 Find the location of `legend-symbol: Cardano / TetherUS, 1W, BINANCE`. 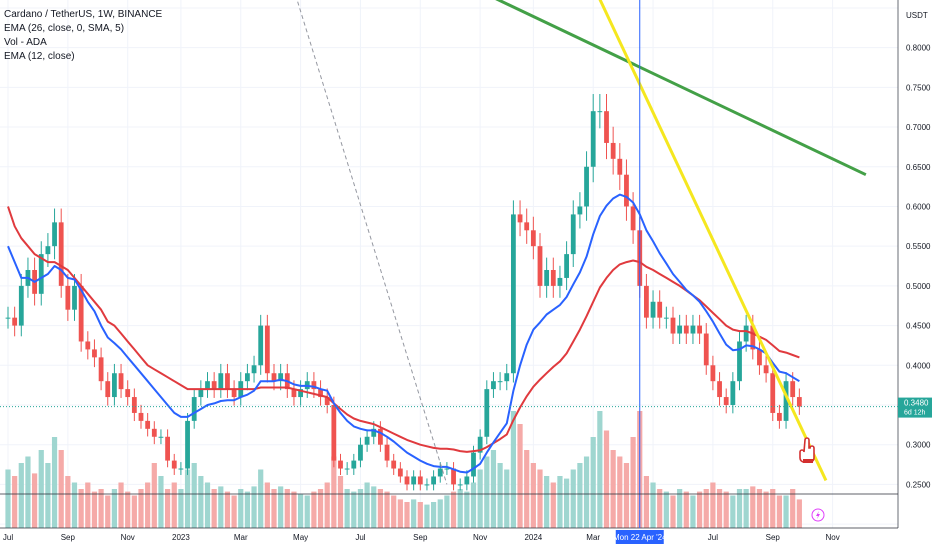

legend-symbol: Cardano / TetherUS, 1W, BINANCE is located at coordinates (83, 14).